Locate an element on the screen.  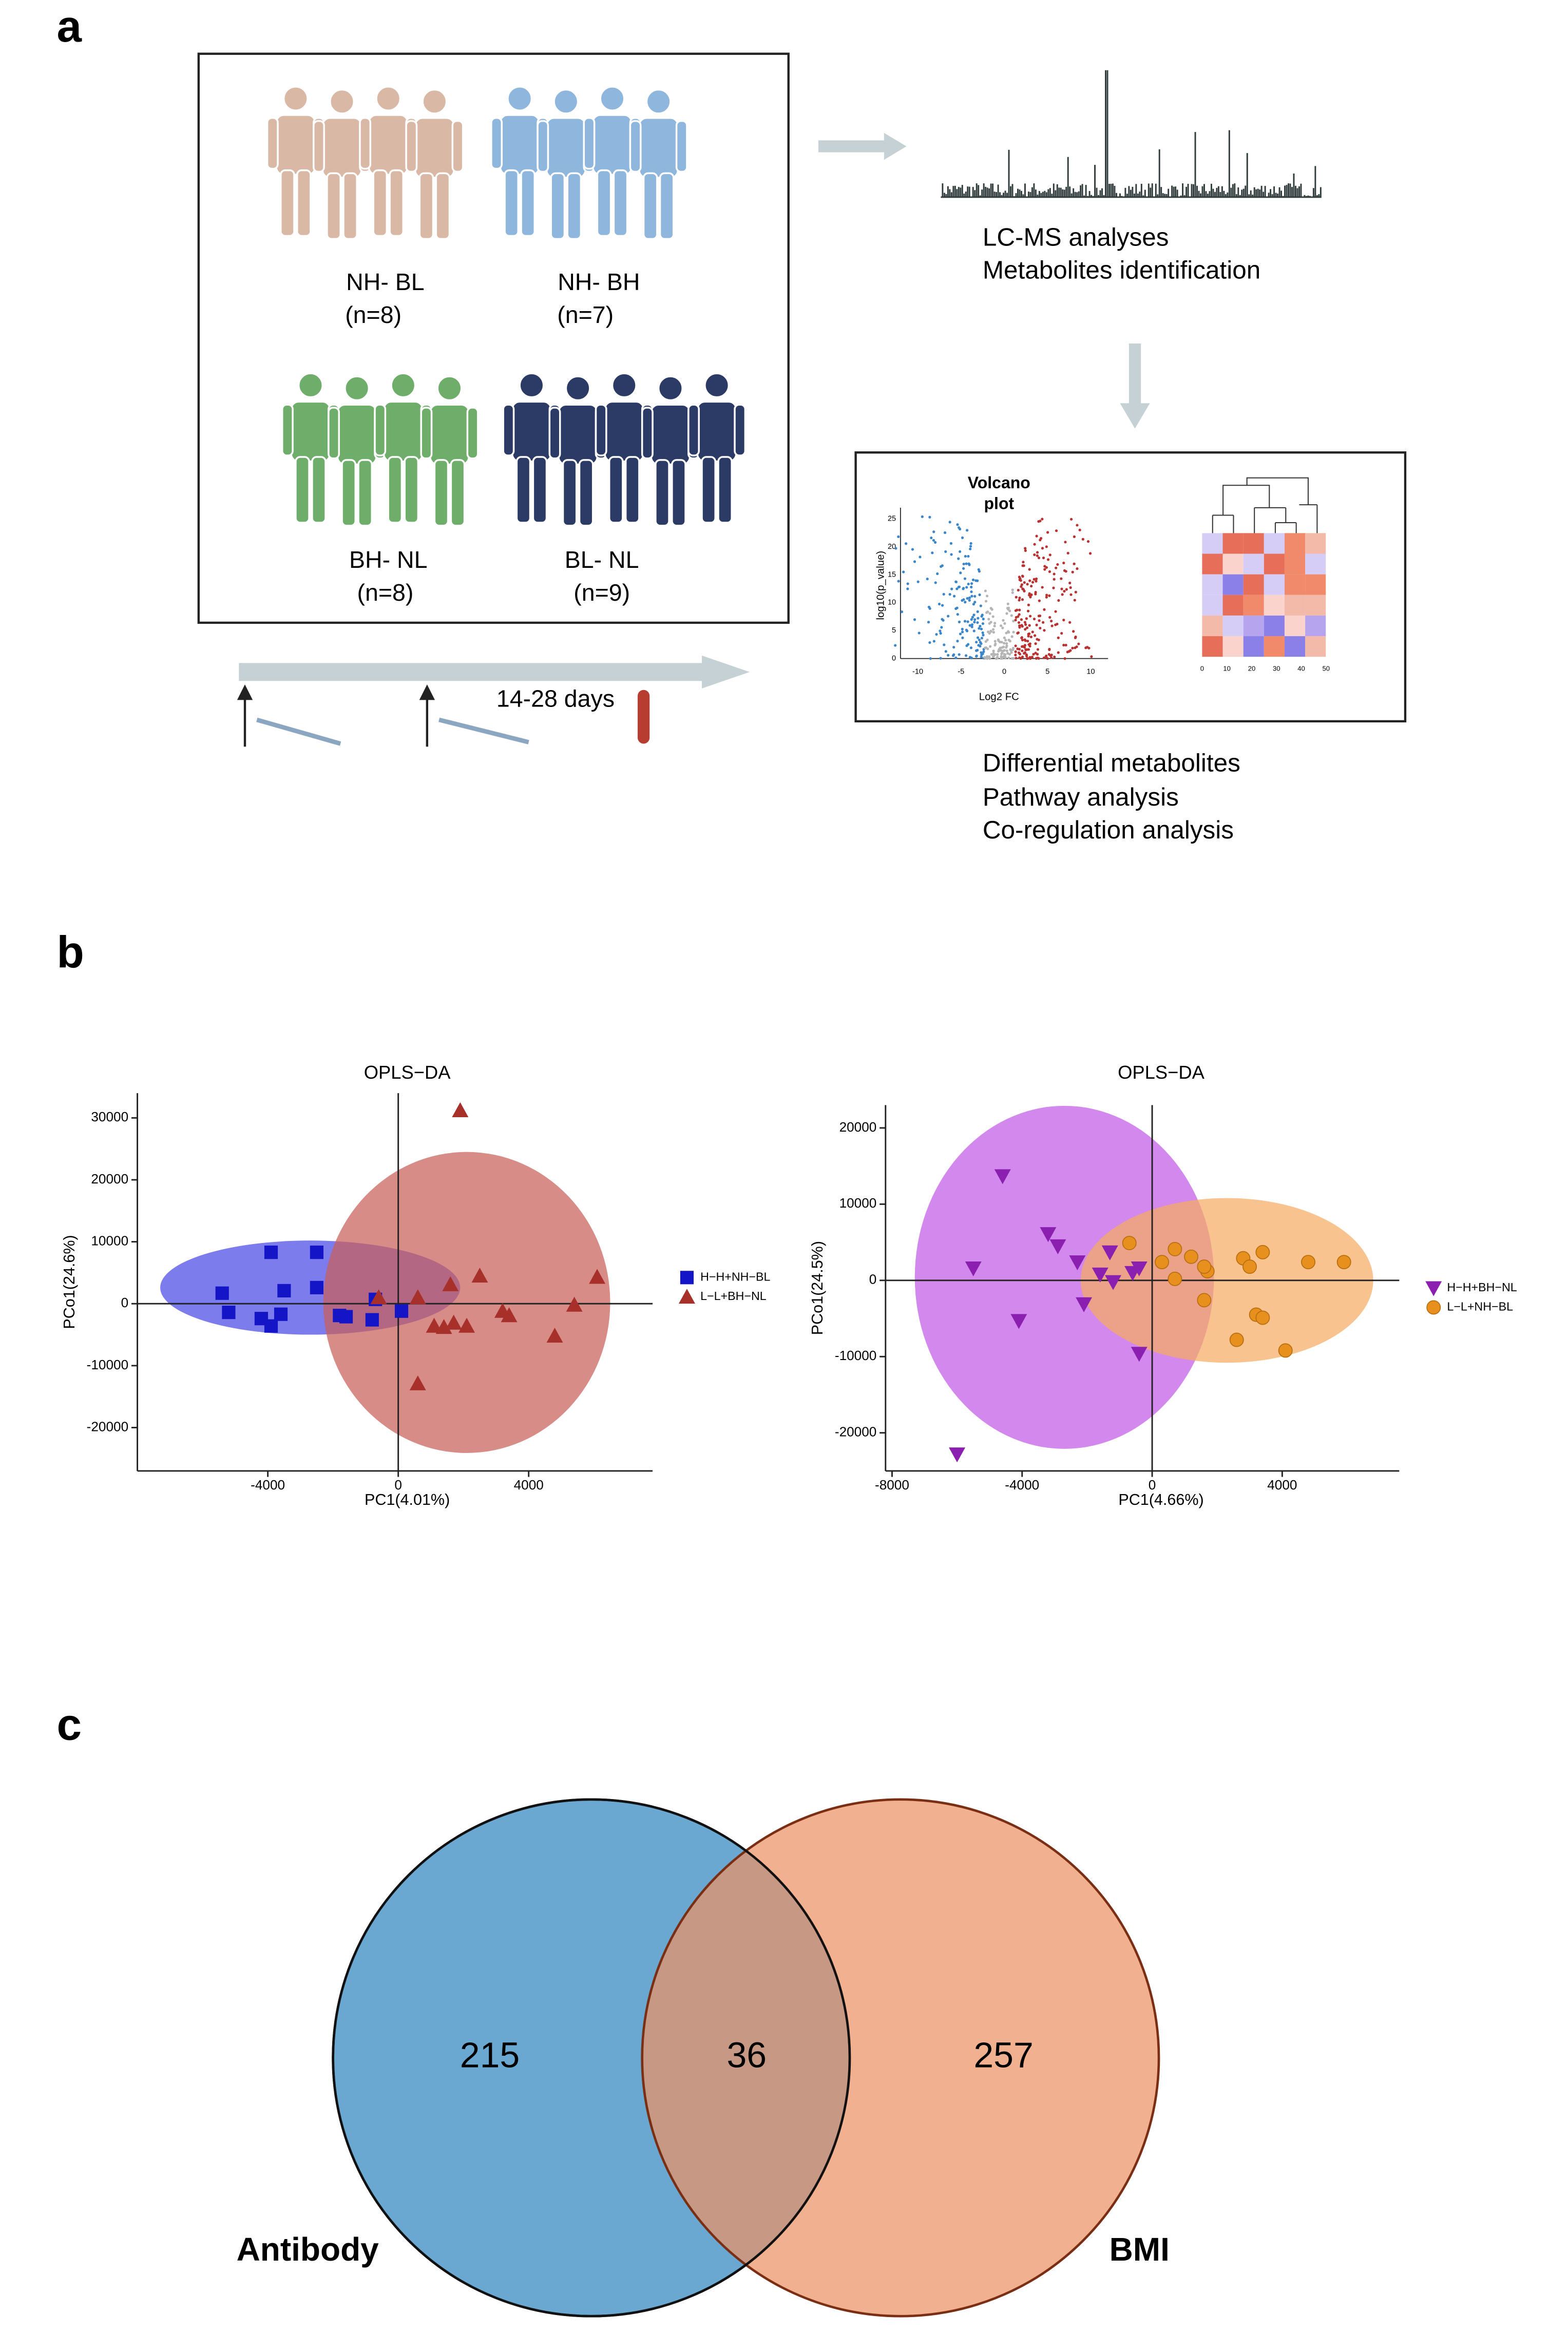
x-tick-label: 4000 is located at coordinates (1282, 1485).